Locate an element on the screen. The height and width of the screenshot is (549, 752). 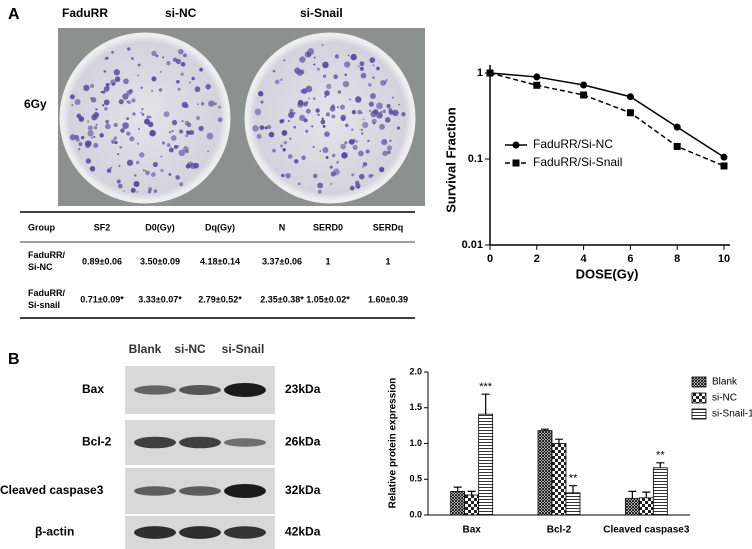
table-header: Dq(Gy) is located at coordinates (220, 227).